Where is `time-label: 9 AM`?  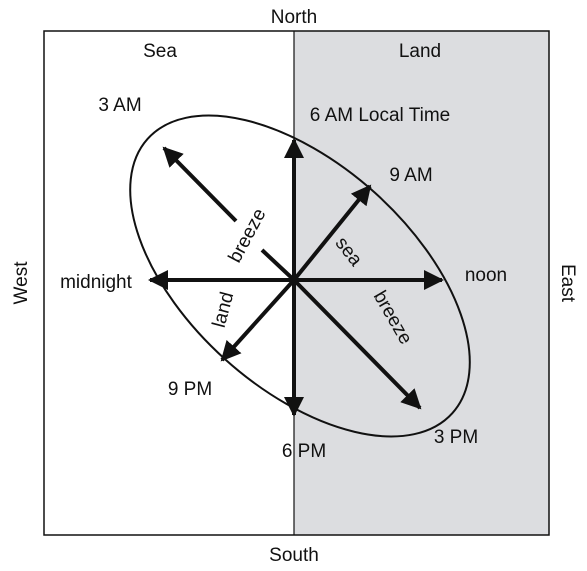
time-label: 9 AM is located at coordinates (410, 175).